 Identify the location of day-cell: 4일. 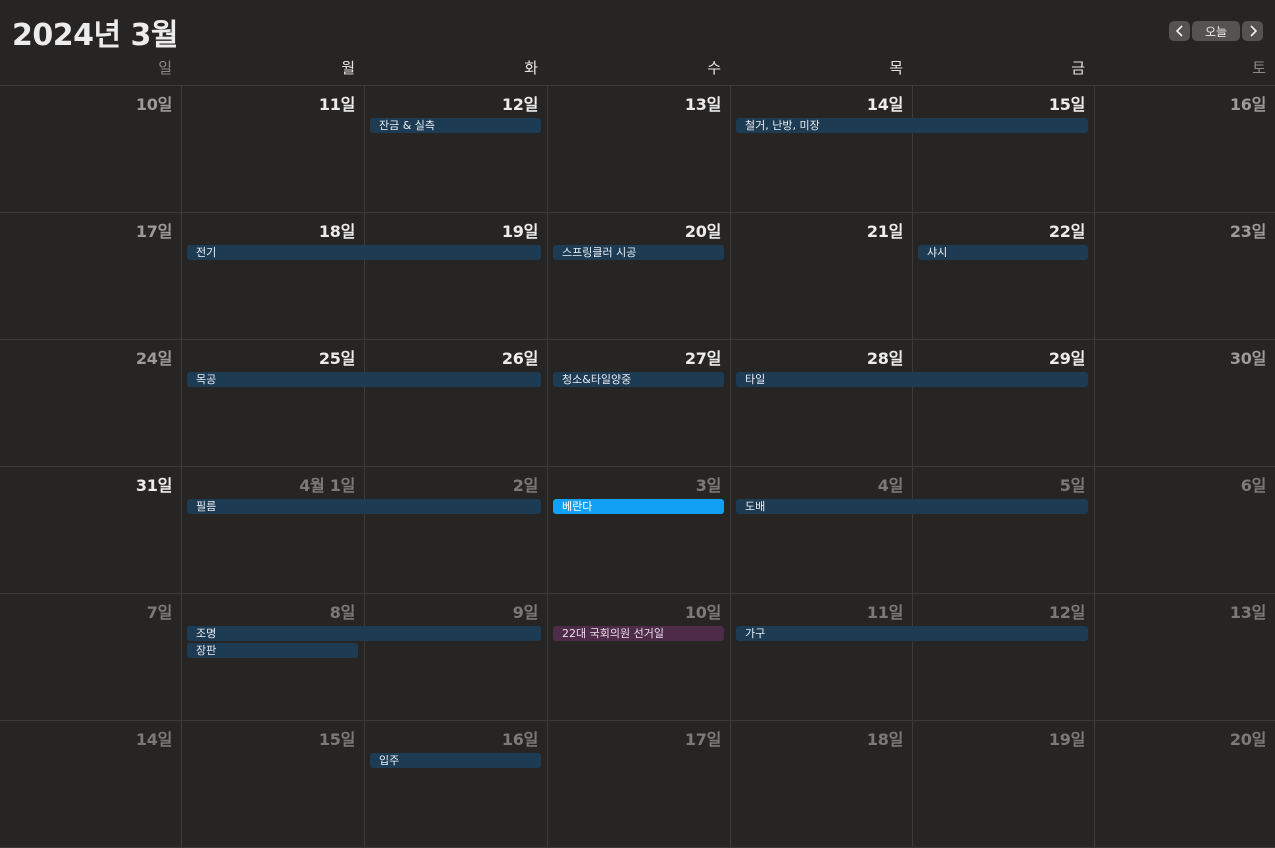
(821, 530).